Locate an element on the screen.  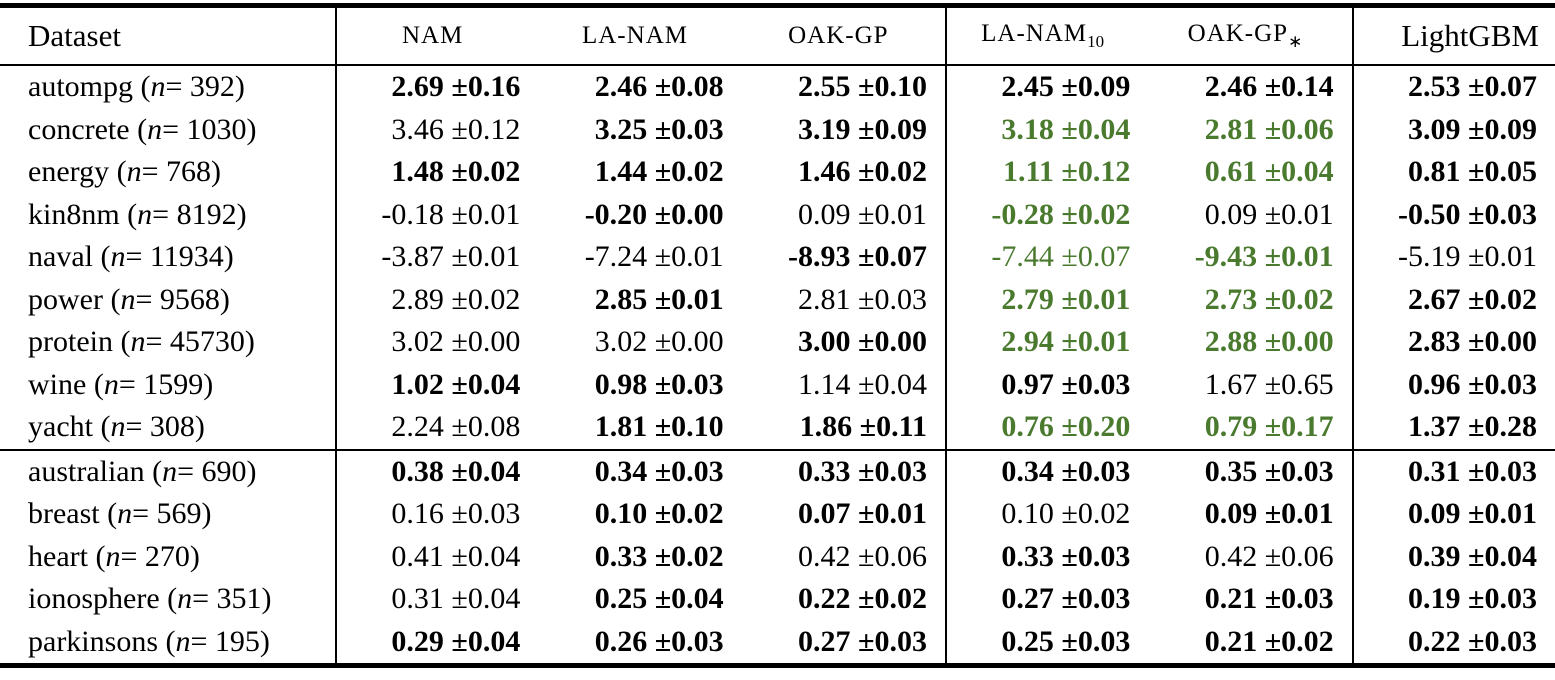
metric-cell-yacht-nam: 2.24 ±0.08 is located at coordinates (436, 427).